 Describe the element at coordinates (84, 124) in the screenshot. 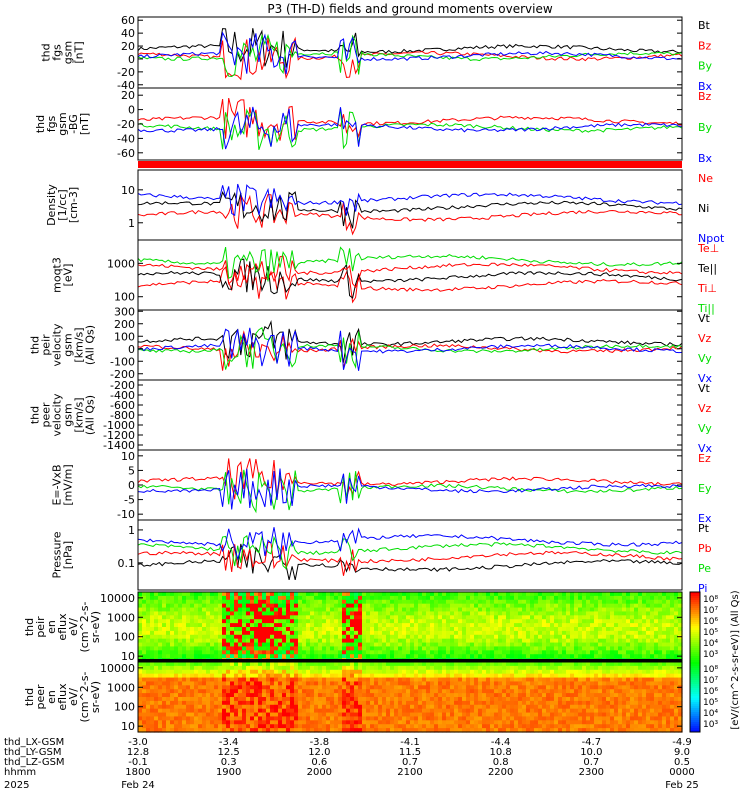

I see `y-axis-label: [nT]` at that location.